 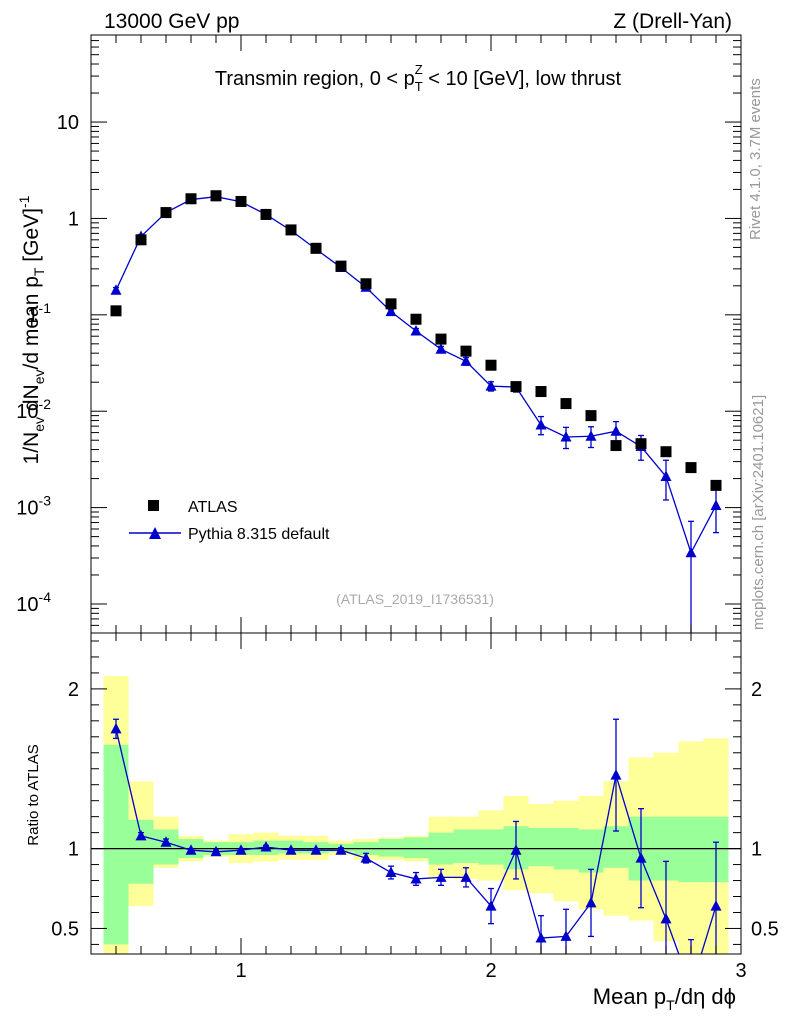 What do you see at coordinates (39, 313) in the screenshot?
I see `main-ytick-label: 1-1` at bounding box center [39, 313].